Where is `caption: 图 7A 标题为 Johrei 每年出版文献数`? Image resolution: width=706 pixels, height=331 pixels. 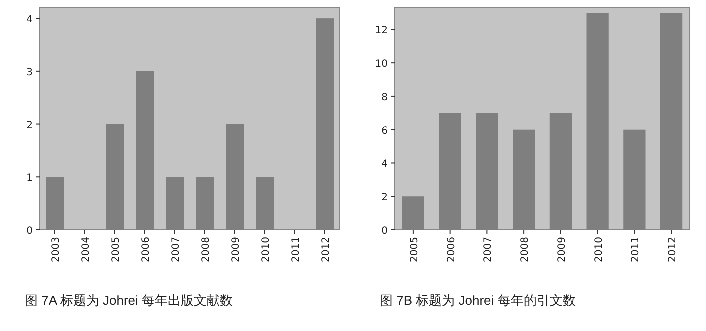
caption: 图 7A 标题为 Johrei 每年出版文献数 is located at coordinates (129, 300).